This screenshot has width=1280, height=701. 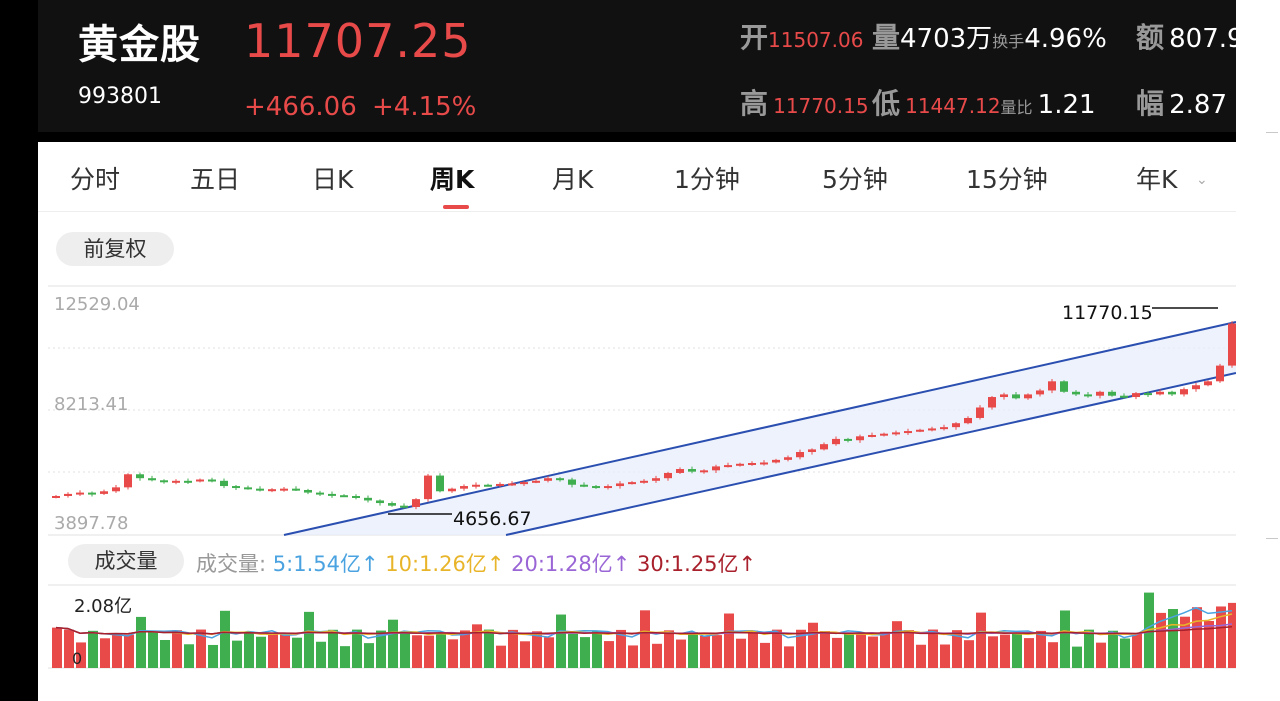 I want to click on tab-15min: 15分钟, so click(x=1007, y=179).